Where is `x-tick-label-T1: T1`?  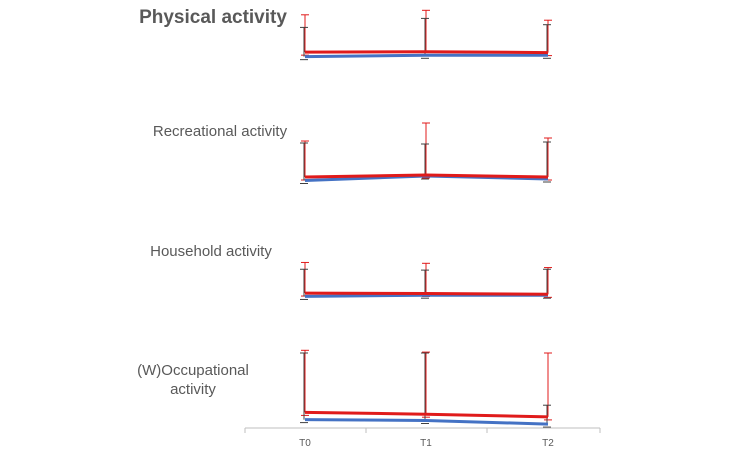
x-tick-label-T1: T1 is located at coordinates (426, 443).